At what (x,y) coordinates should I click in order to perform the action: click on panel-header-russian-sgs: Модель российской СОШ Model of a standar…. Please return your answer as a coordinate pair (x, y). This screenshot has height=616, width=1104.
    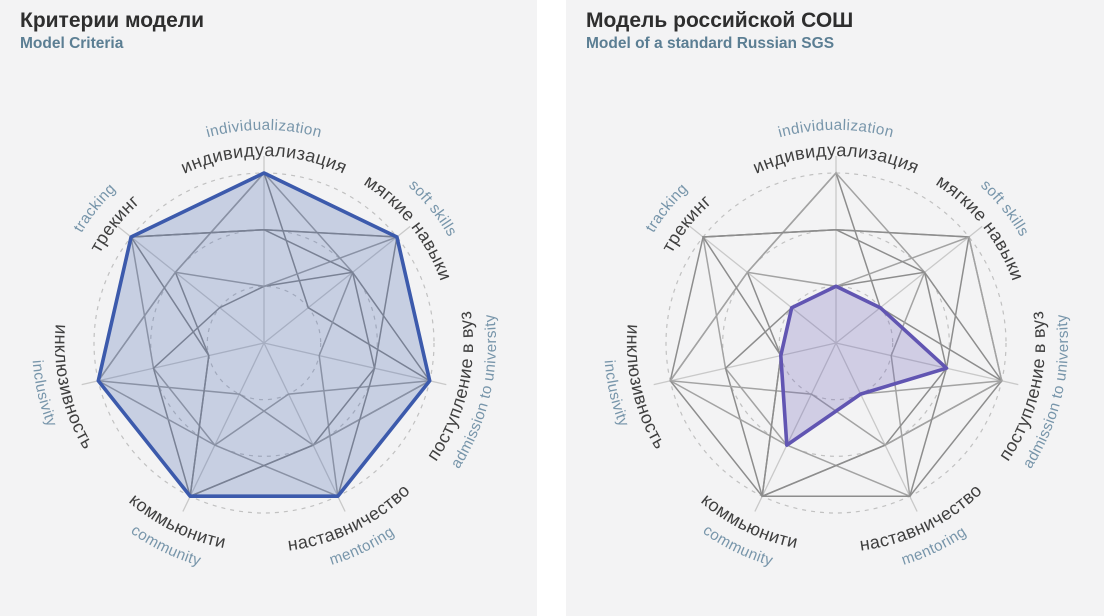
    Looking at the image, I should click on (719, 31).